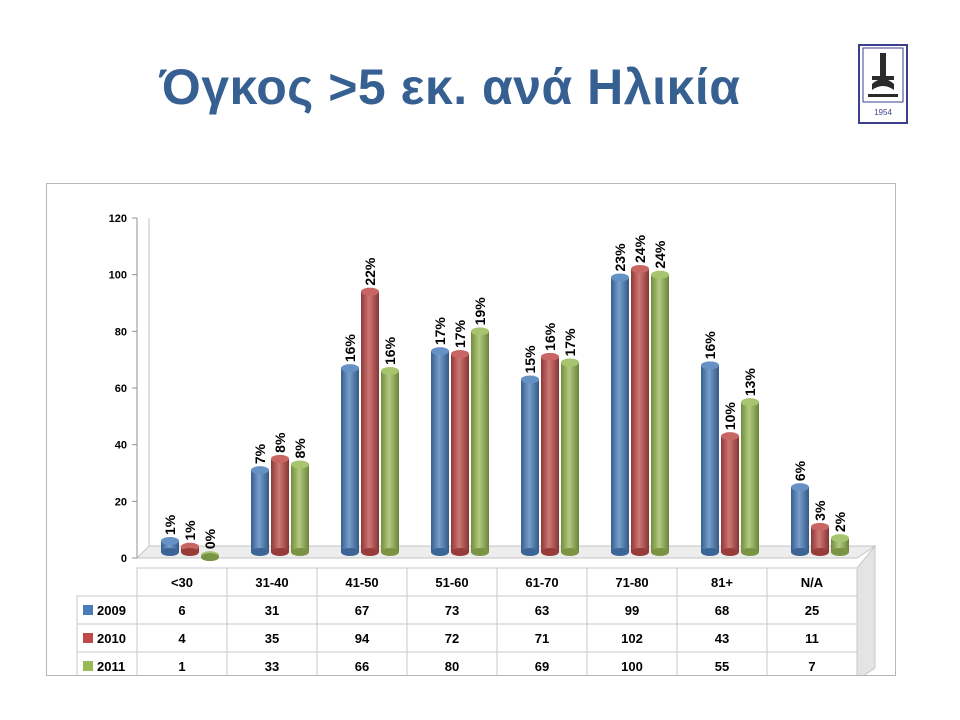 The image size is (960, 720). What do you see at coordinates (124, 559) in the screenshot?
I see `y-tick-label: 0` at bounding box center [124, 559].